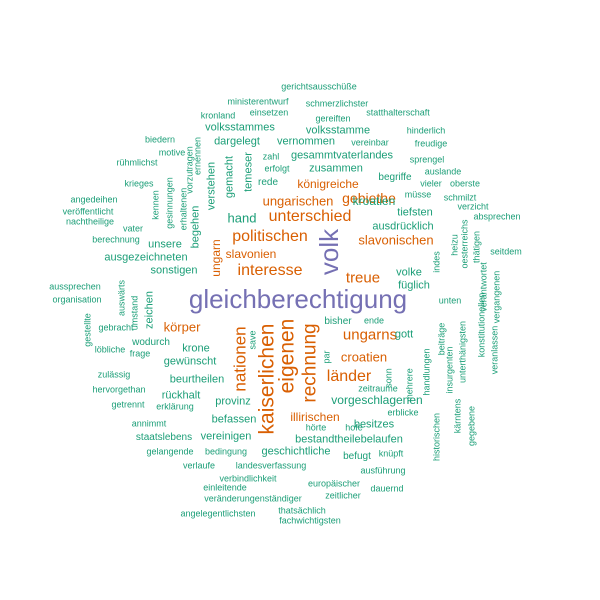  I want to click on word-45: krone, so click(196, 348).